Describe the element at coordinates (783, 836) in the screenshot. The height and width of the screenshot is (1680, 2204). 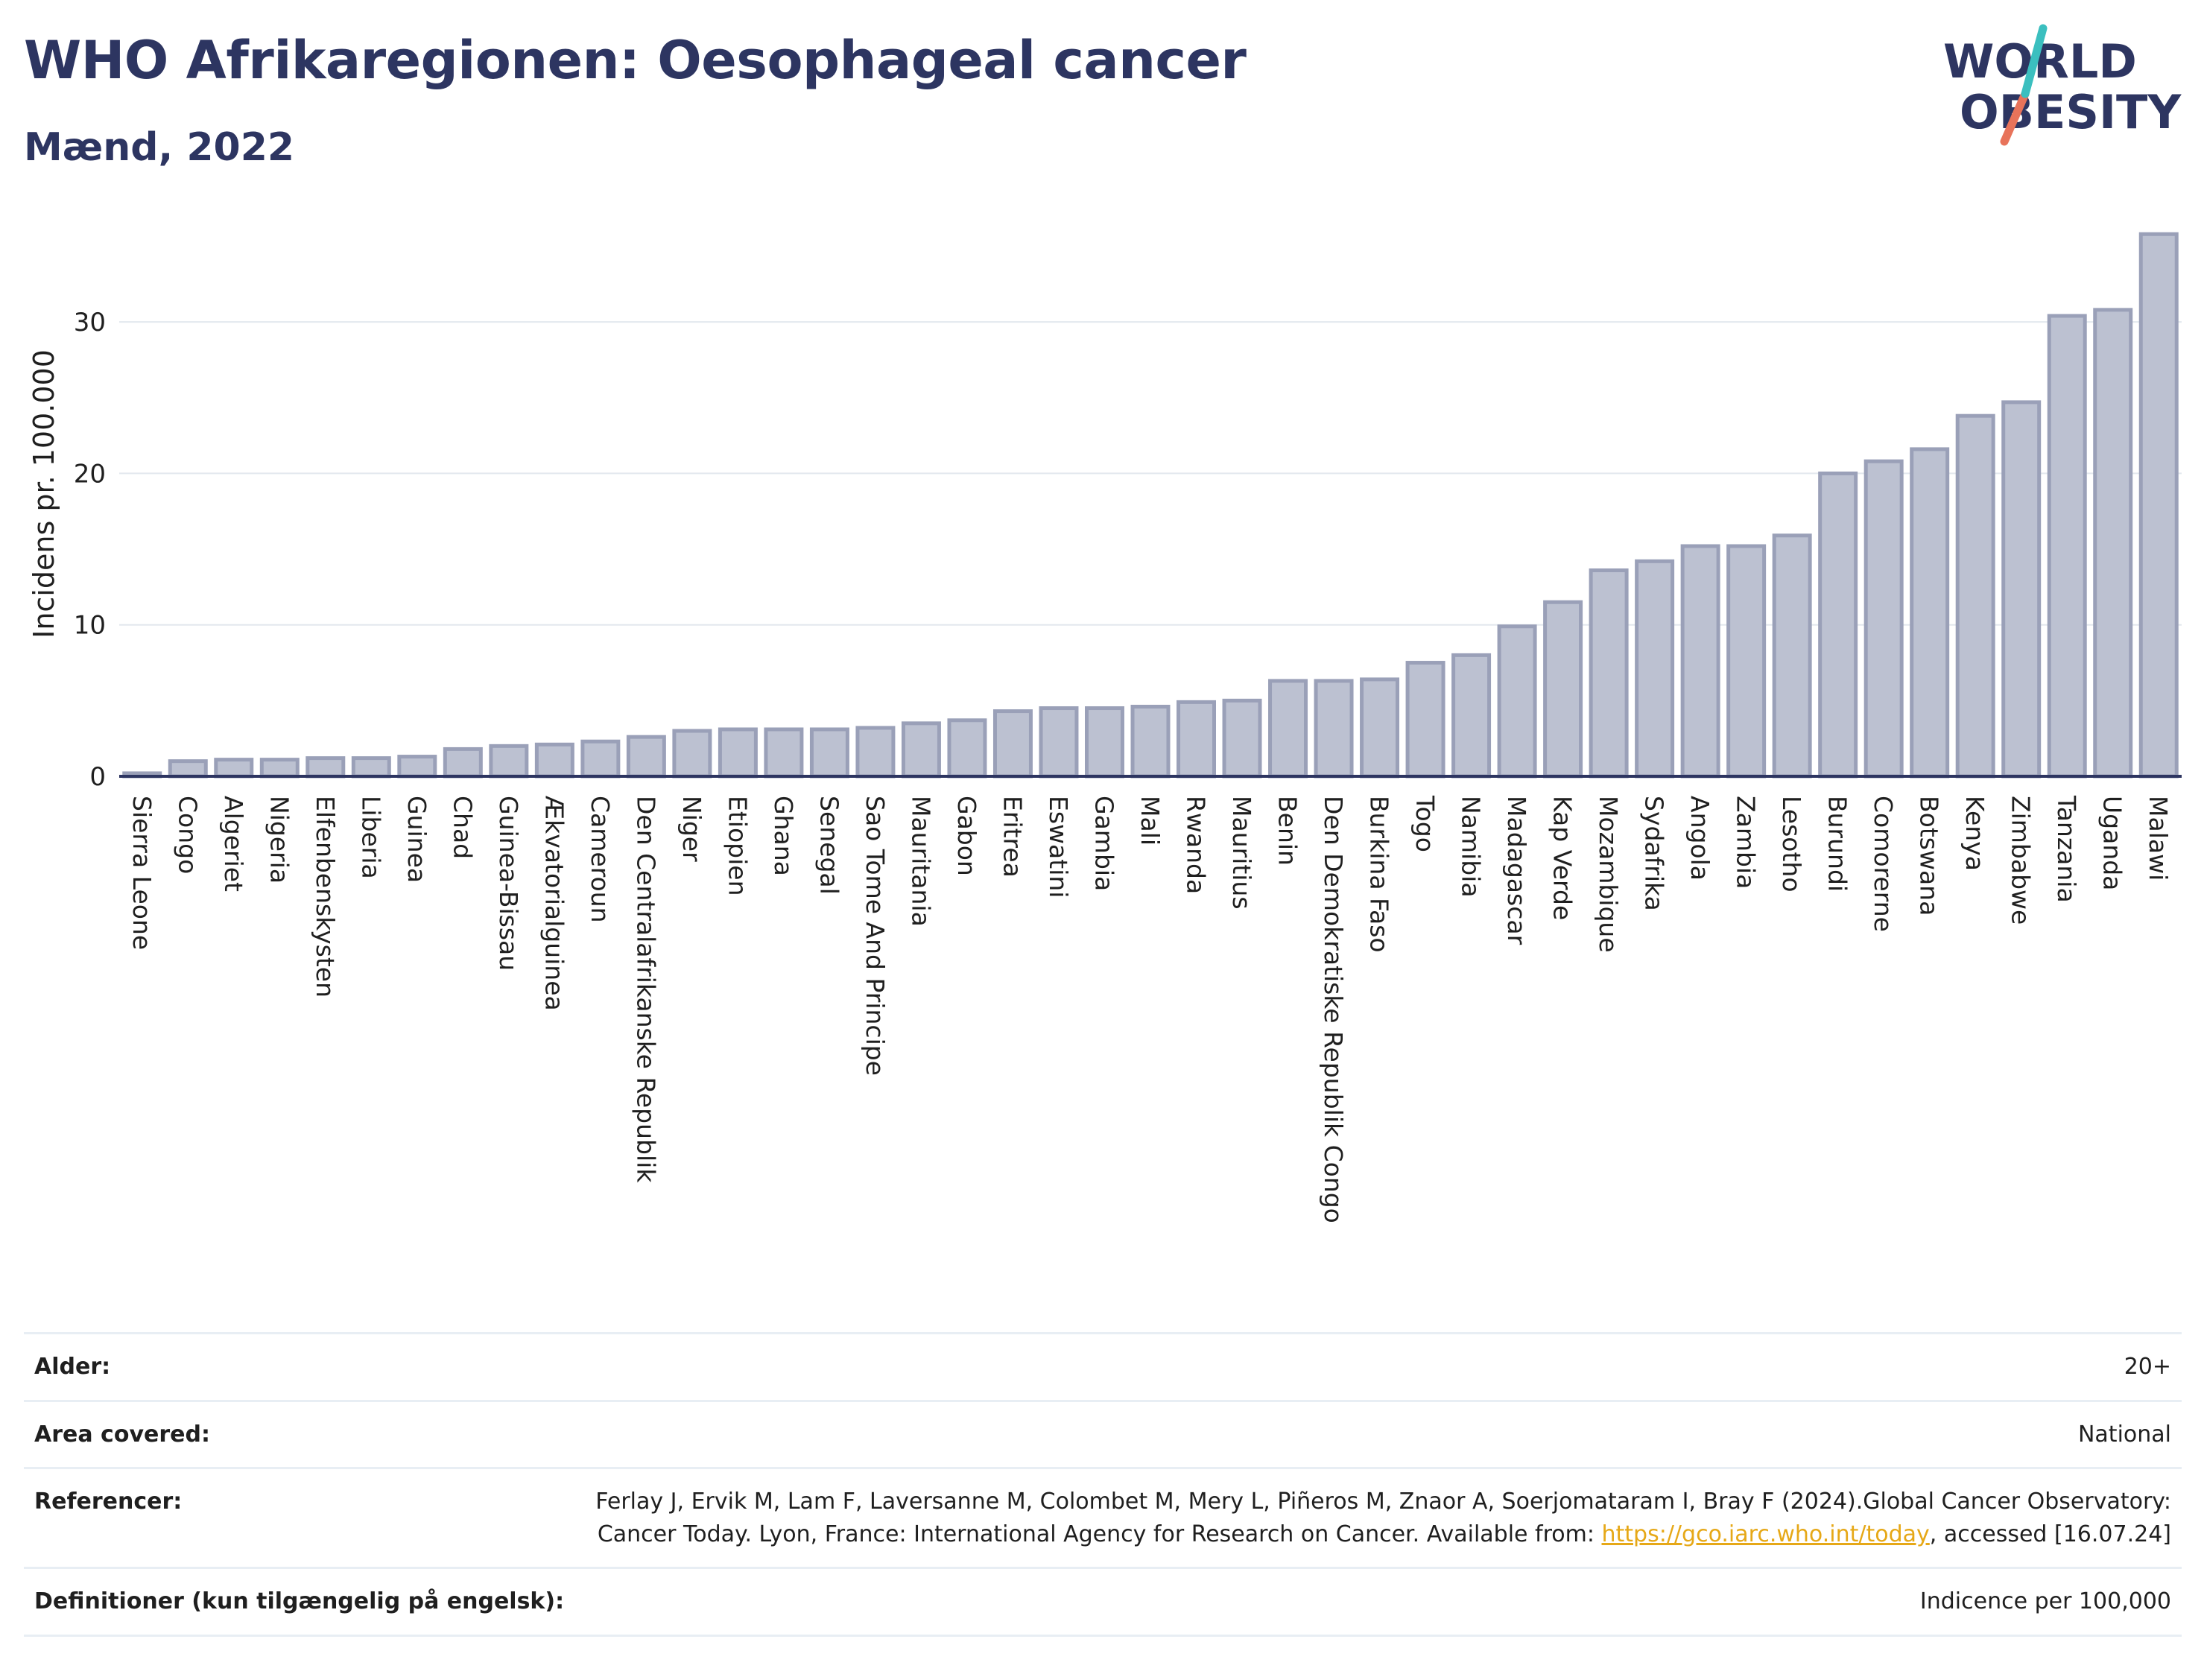
I see `x-tick-label: Ghana` at that location.